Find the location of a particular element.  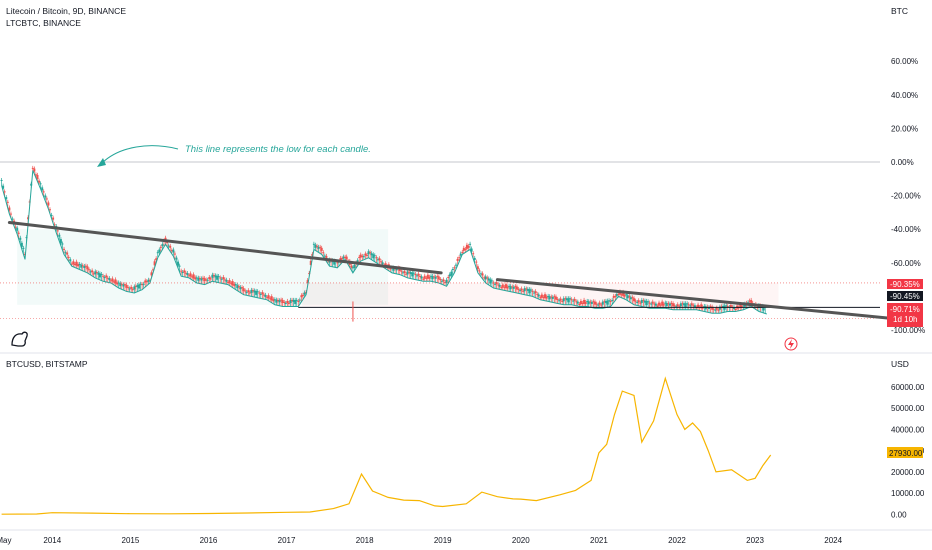

lightning-icon is located at coordinates (791, 344).